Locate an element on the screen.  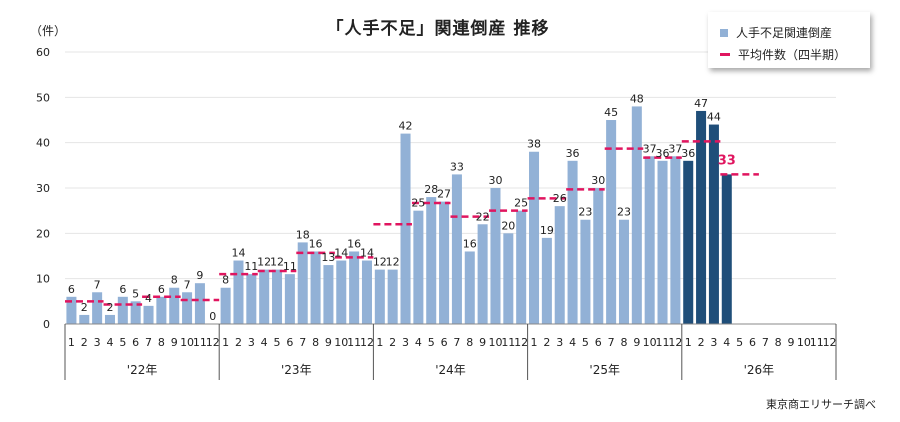
legend-label-average: 平均件数（四半期） is located at coordinates (792, 55).